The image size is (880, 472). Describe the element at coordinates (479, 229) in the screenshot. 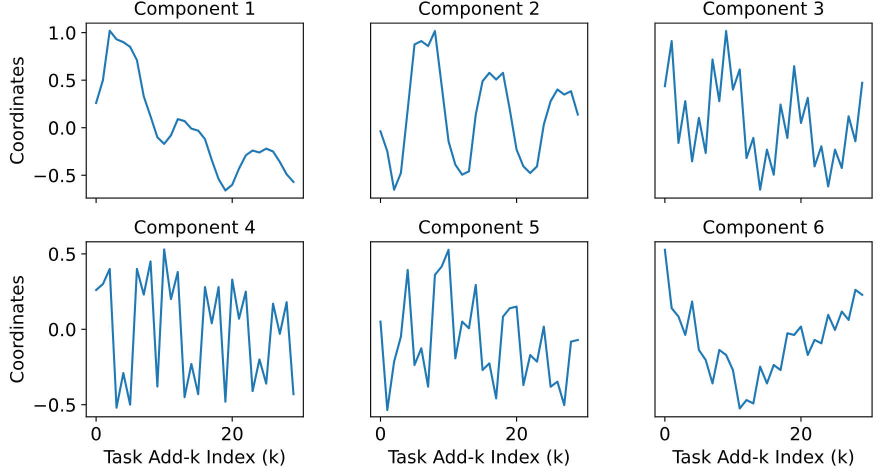

I see `chart-title: Component 5` at that location.